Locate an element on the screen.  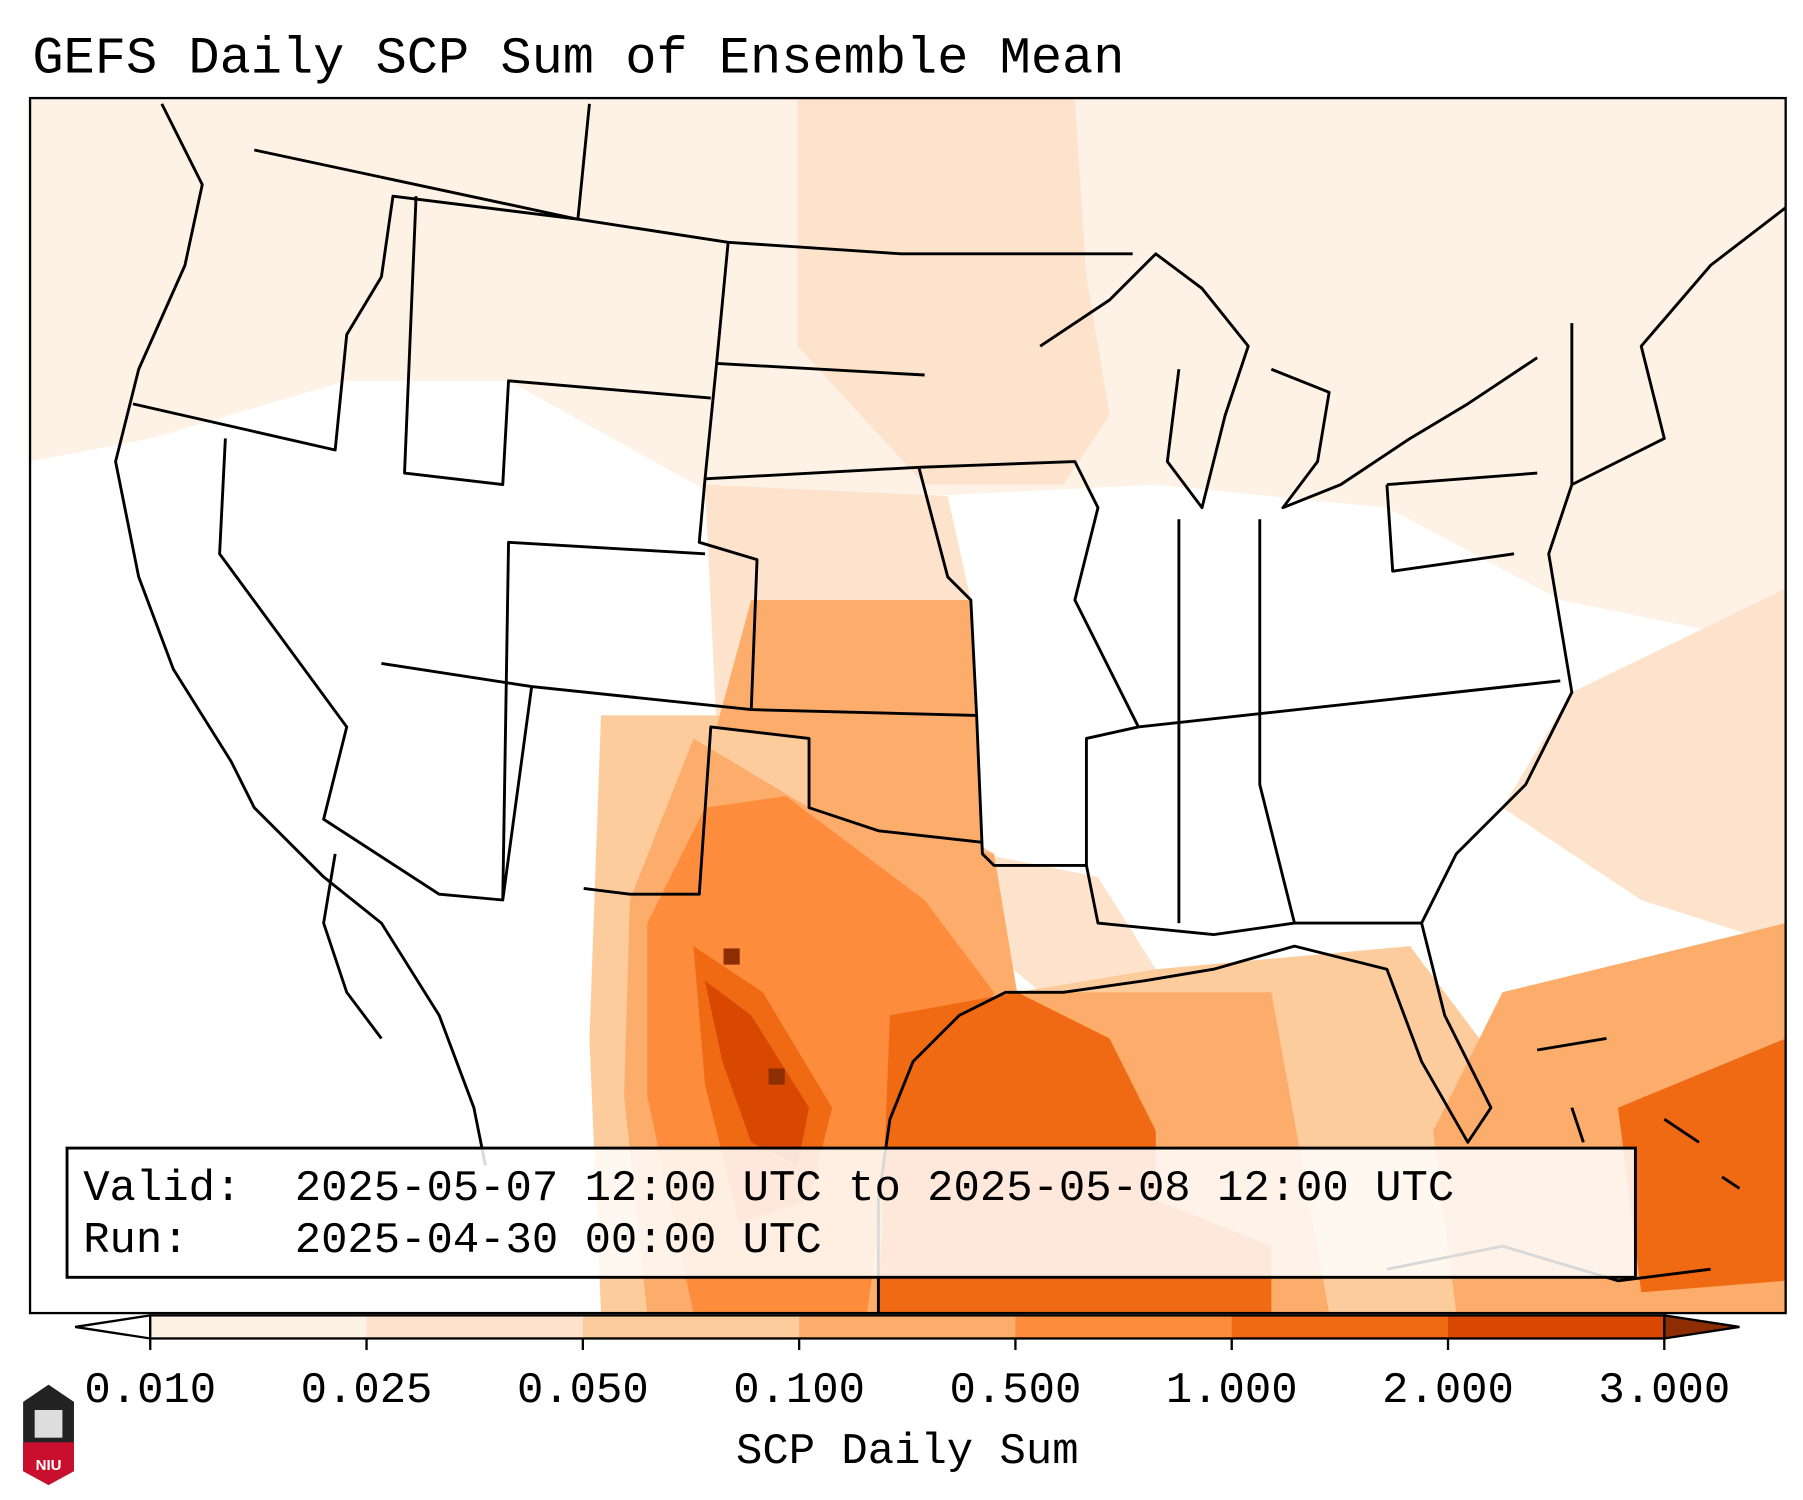
chart-title: GEFS Daily SCP Sum of Ensemble Mean is located at coordinates (578, 59).